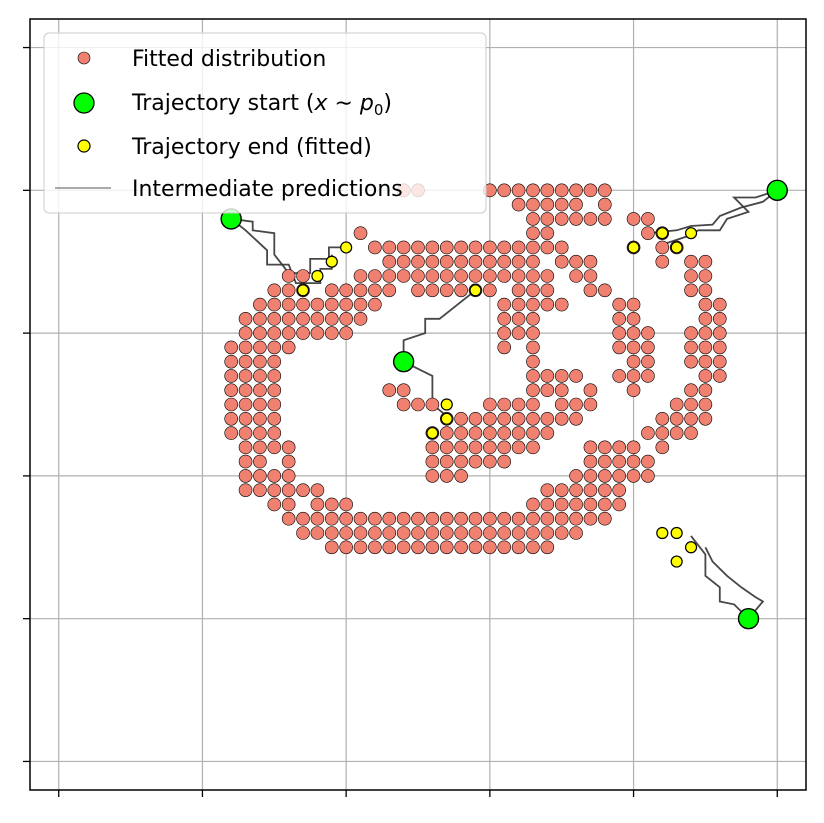 The width and height of the screenshot is (824, 823). Describe the element at coordinates (84, 103) in the screenshot. I see `legend-start-marker` at that location.